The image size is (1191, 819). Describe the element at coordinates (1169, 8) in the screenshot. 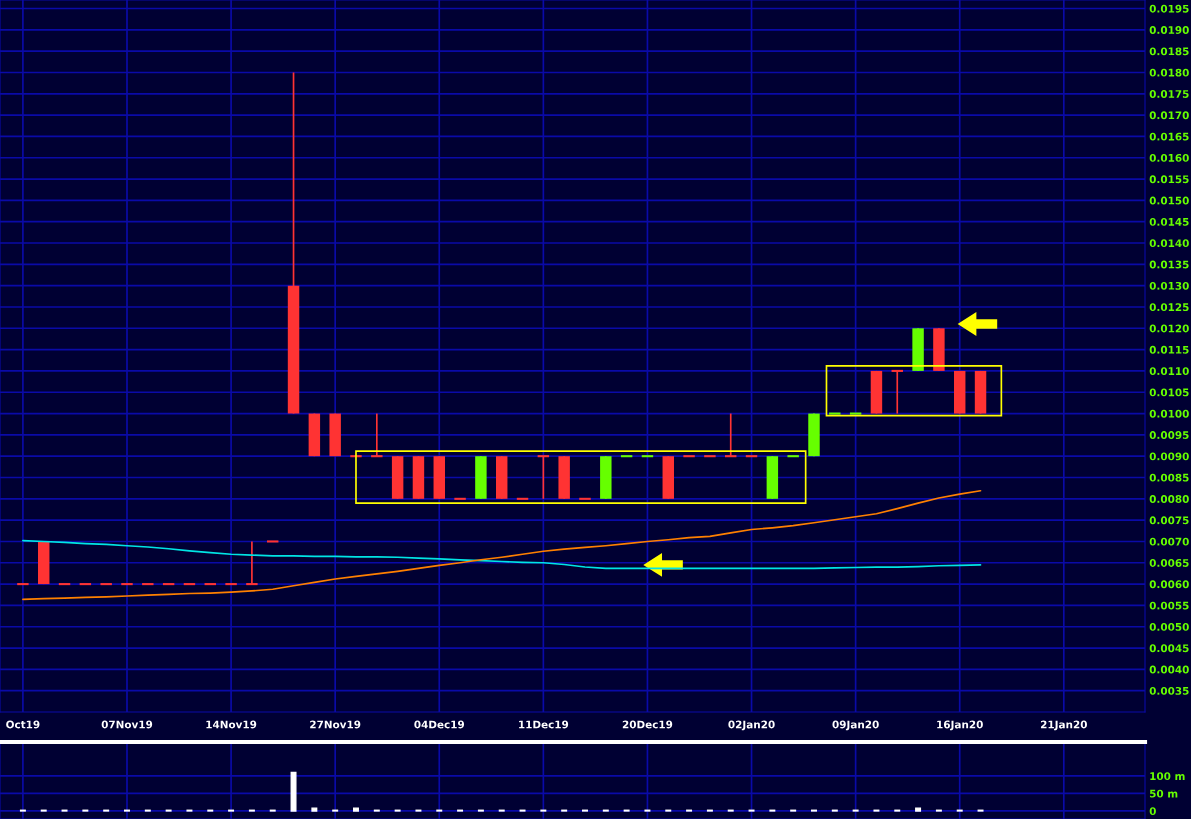

I see `y-tick-label: 0.0195` at that location.